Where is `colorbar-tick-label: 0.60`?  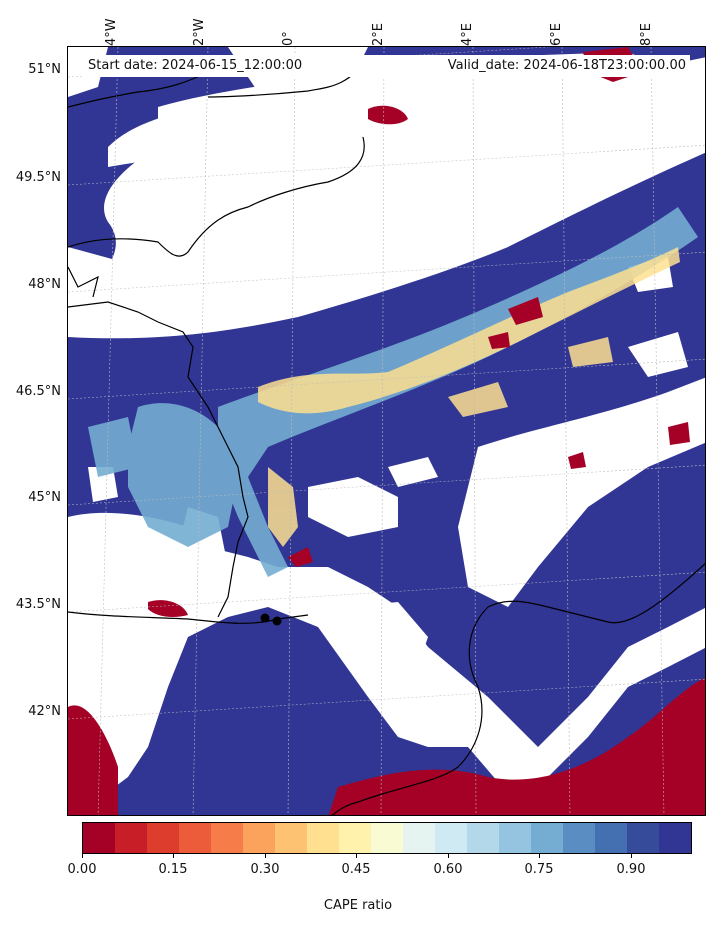
colorbar-tick-label: 0.60 is located at coordinates (448, 869).